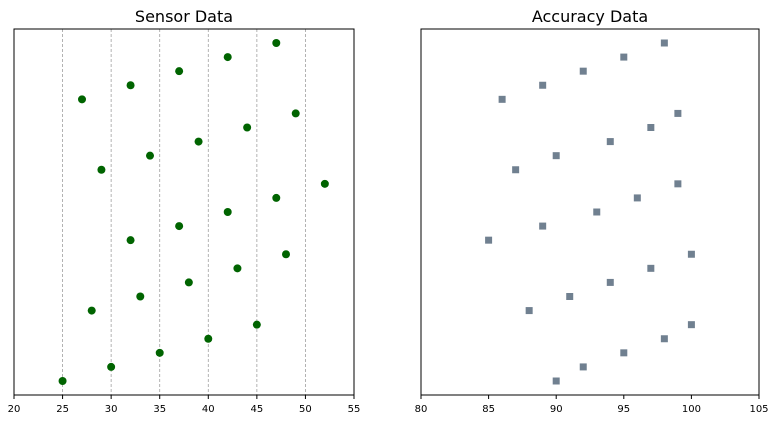 The height and width of the screenshot is (424, 777). What do you see at coordinates (184, 16) in the screenshot?
I see `chart-title: Sensor Data` at bounding box center [184, 16].